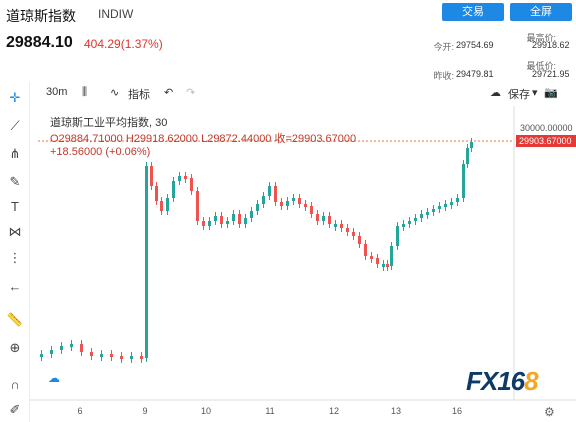  I want to click on lock-draw-icon: ✐, so click(15, 409).